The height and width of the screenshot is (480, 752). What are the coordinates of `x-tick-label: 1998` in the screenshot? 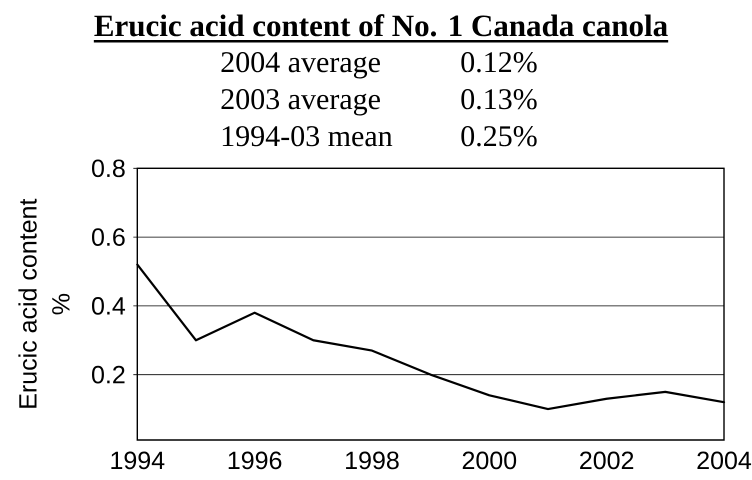 It's located at (372, 461).